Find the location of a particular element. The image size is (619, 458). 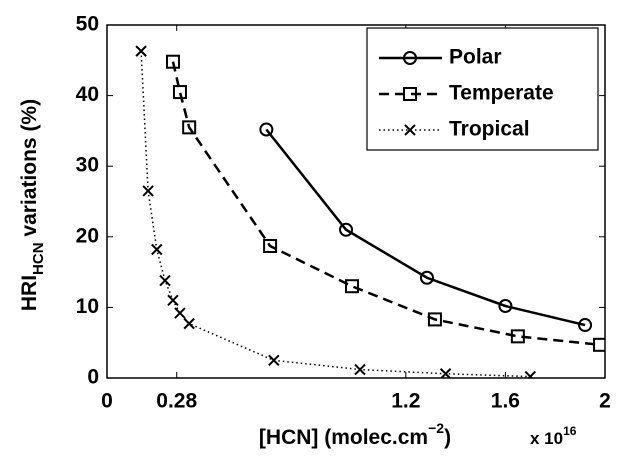

x-tick-label: 2 is located at coordinates (605, 401).